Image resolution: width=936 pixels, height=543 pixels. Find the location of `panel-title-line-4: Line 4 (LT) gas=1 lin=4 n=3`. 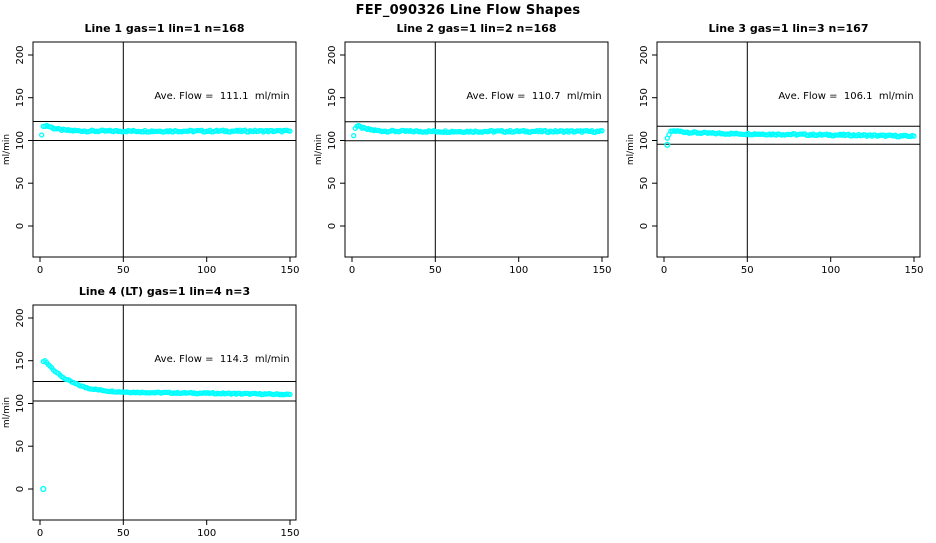

panel-title-line-4: Line 4 (LT) gas=1 lin=4 n=3 is located at coordinates (164, 291).